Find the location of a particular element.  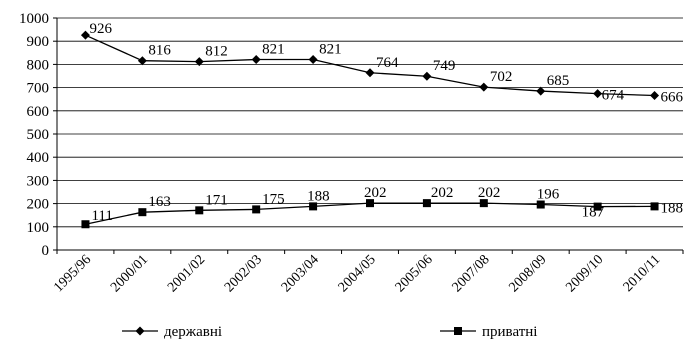

data-label: 171 is located at coordinates (216, 200).